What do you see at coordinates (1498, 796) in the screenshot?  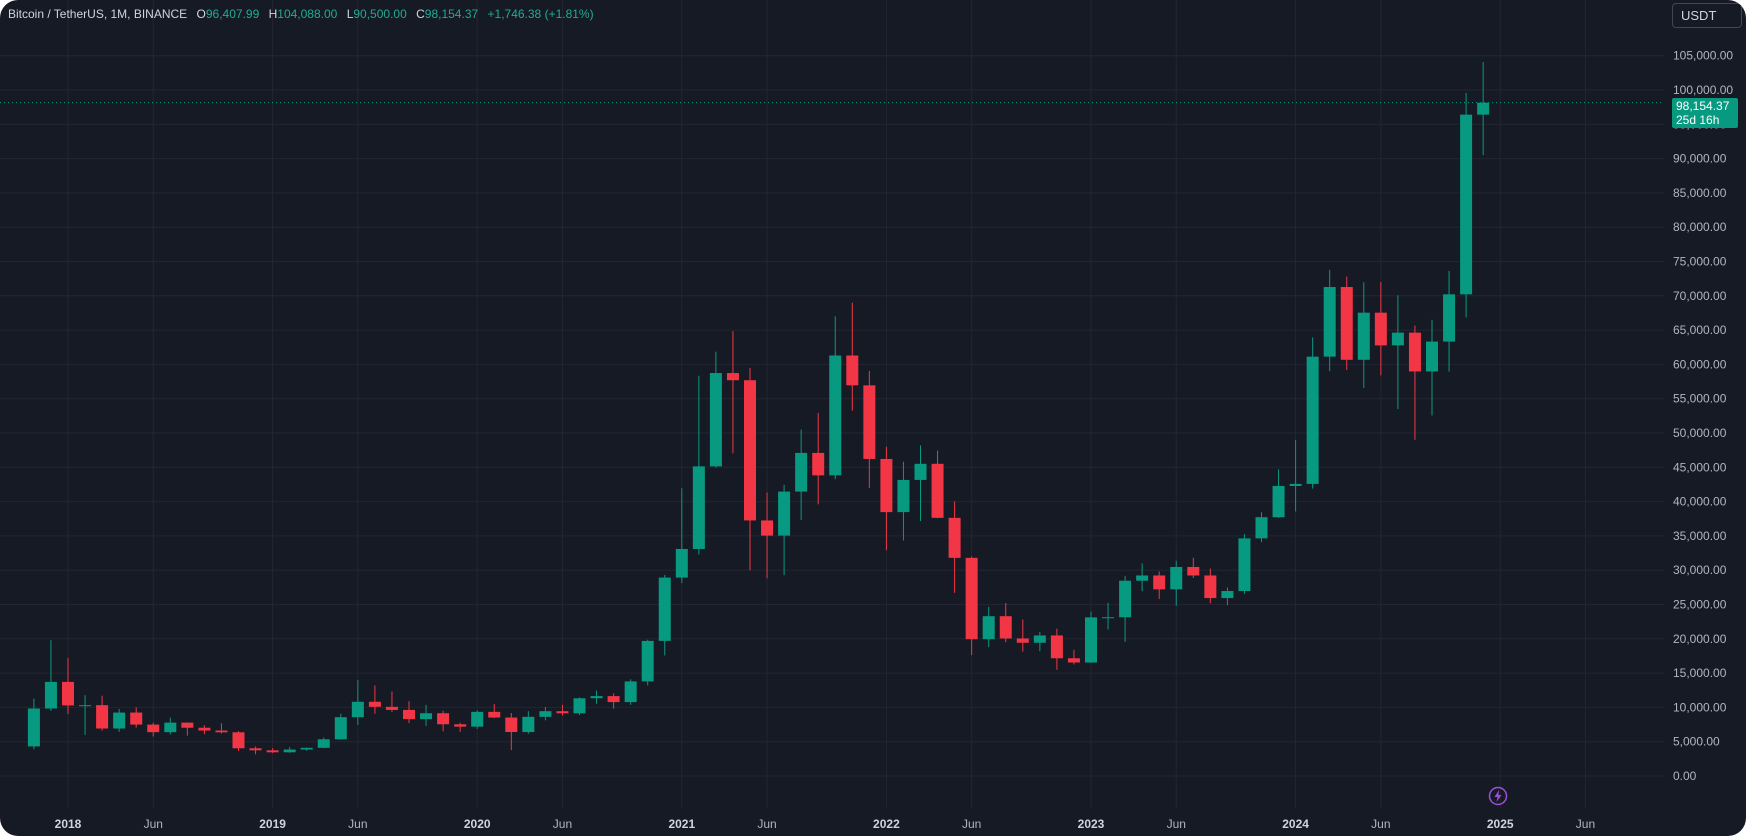 I see `lightning-icon` at bounding box center [1498, 796].